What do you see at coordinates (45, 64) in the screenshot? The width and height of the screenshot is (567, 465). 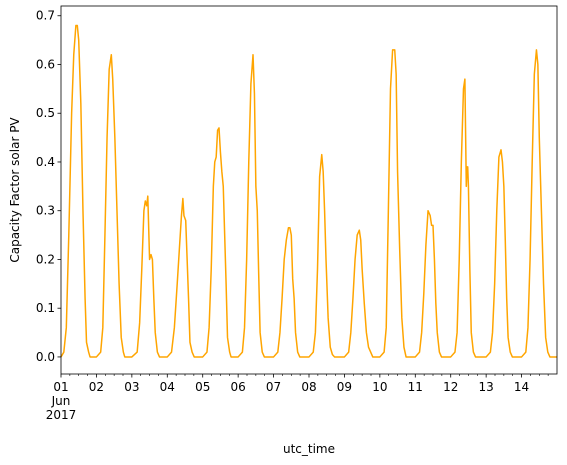 I see `y-tick-label: 0.6` at bounding box center [45, 64].